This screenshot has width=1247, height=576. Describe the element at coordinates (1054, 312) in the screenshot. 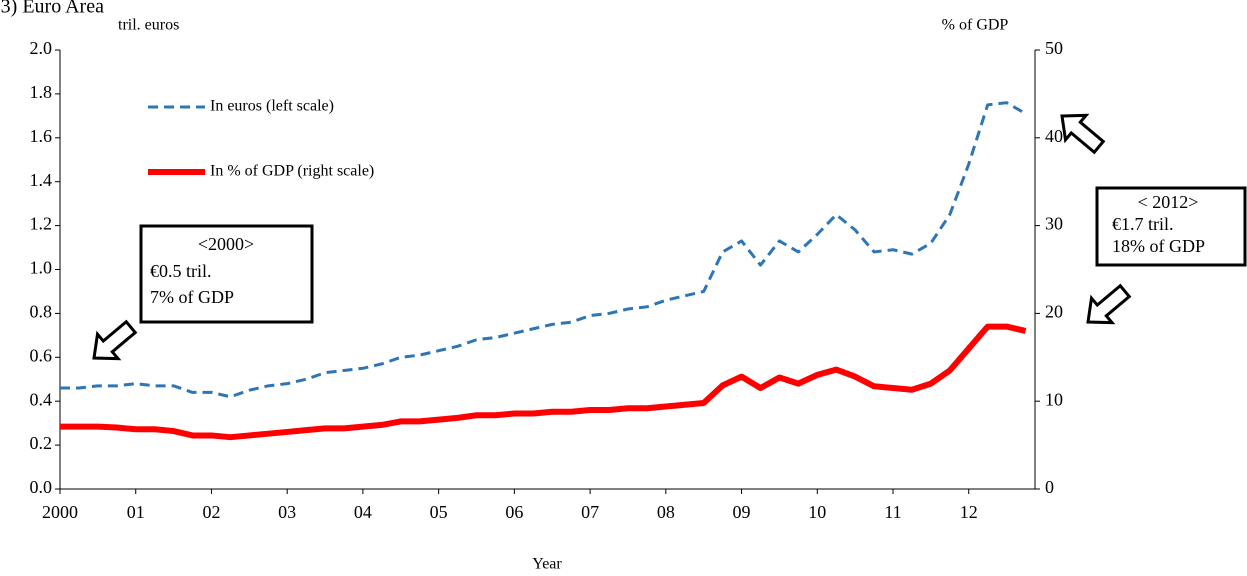

I see `y2-tick-label: 20` at that location.